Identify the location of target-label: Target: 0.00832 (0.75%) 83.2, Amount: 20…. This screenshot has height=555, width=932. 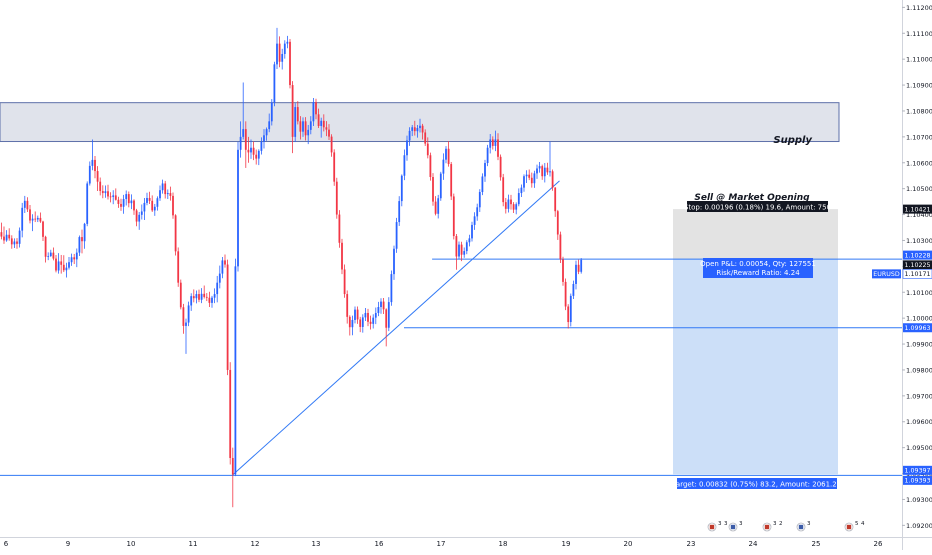
(756, 485).